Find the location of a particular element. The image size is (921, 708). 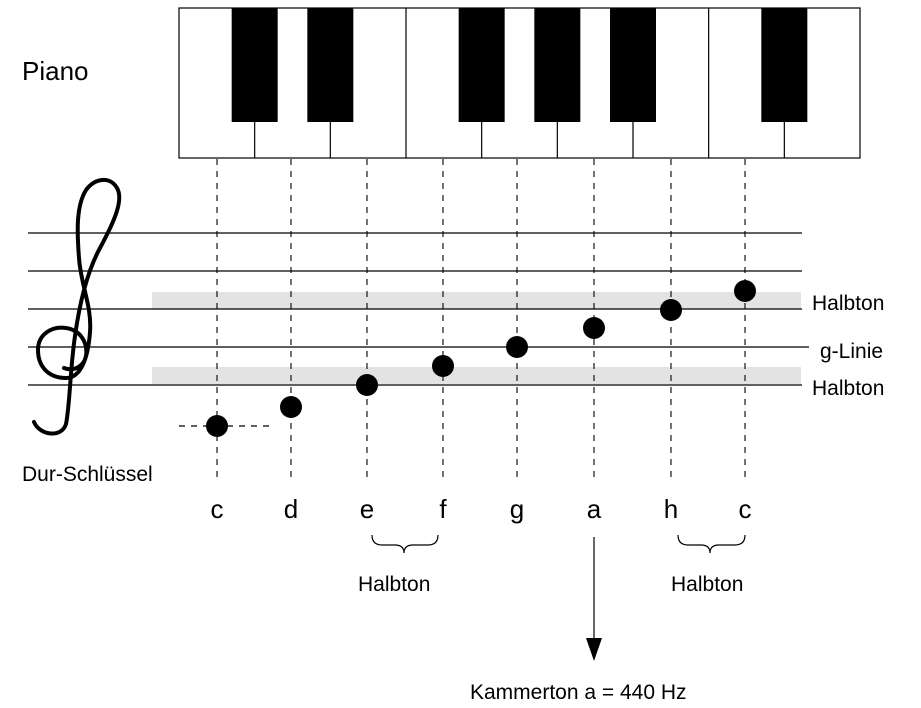

lower-semitone-label: Halbton is located at coordinates (848, 388).